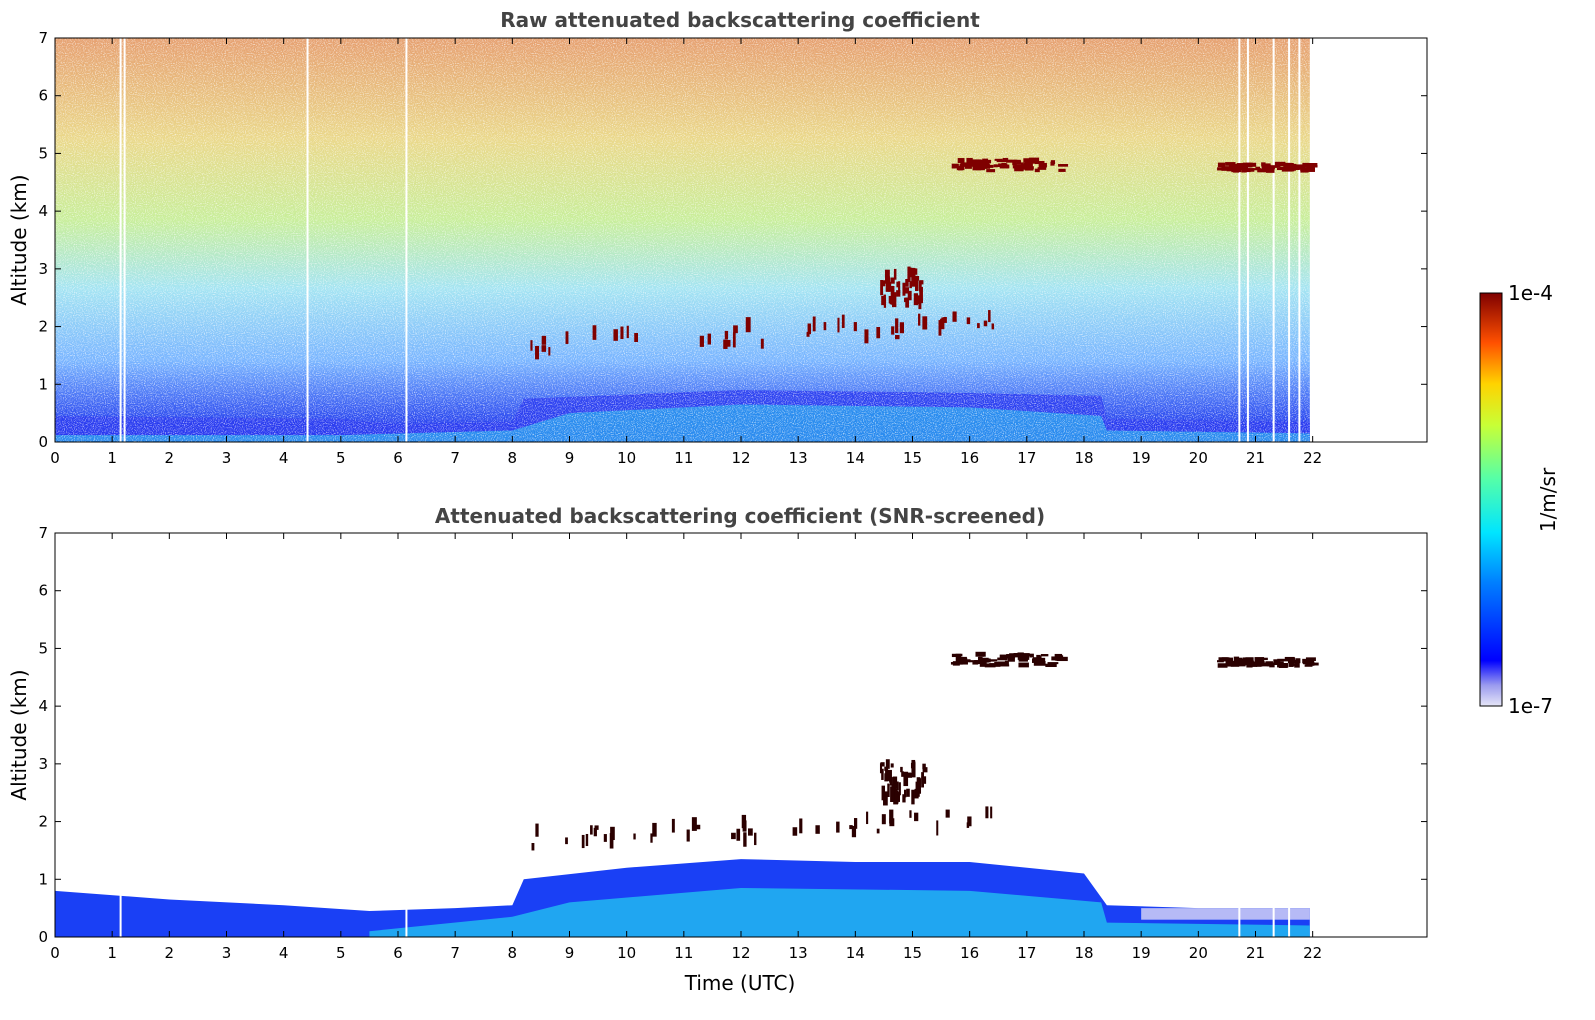 The height and width of the screenshot is (1020, 1595). Describe the element at coordinates (43, 591) in the screenshot. I see `y-tick-label: 6` at that location.